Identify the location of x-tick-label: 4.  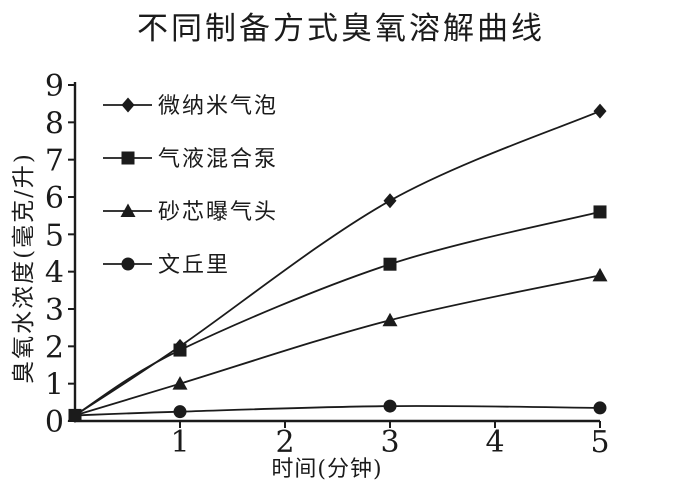
(494, 442).